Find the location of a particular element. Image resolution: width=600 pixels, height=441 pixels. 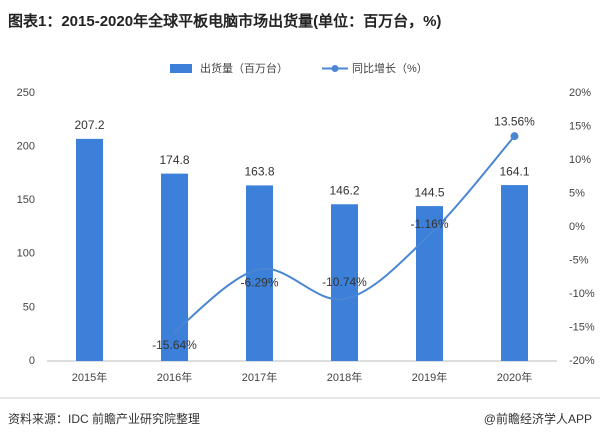

bar-label: 146.2 is located at coordinates (344, 190).